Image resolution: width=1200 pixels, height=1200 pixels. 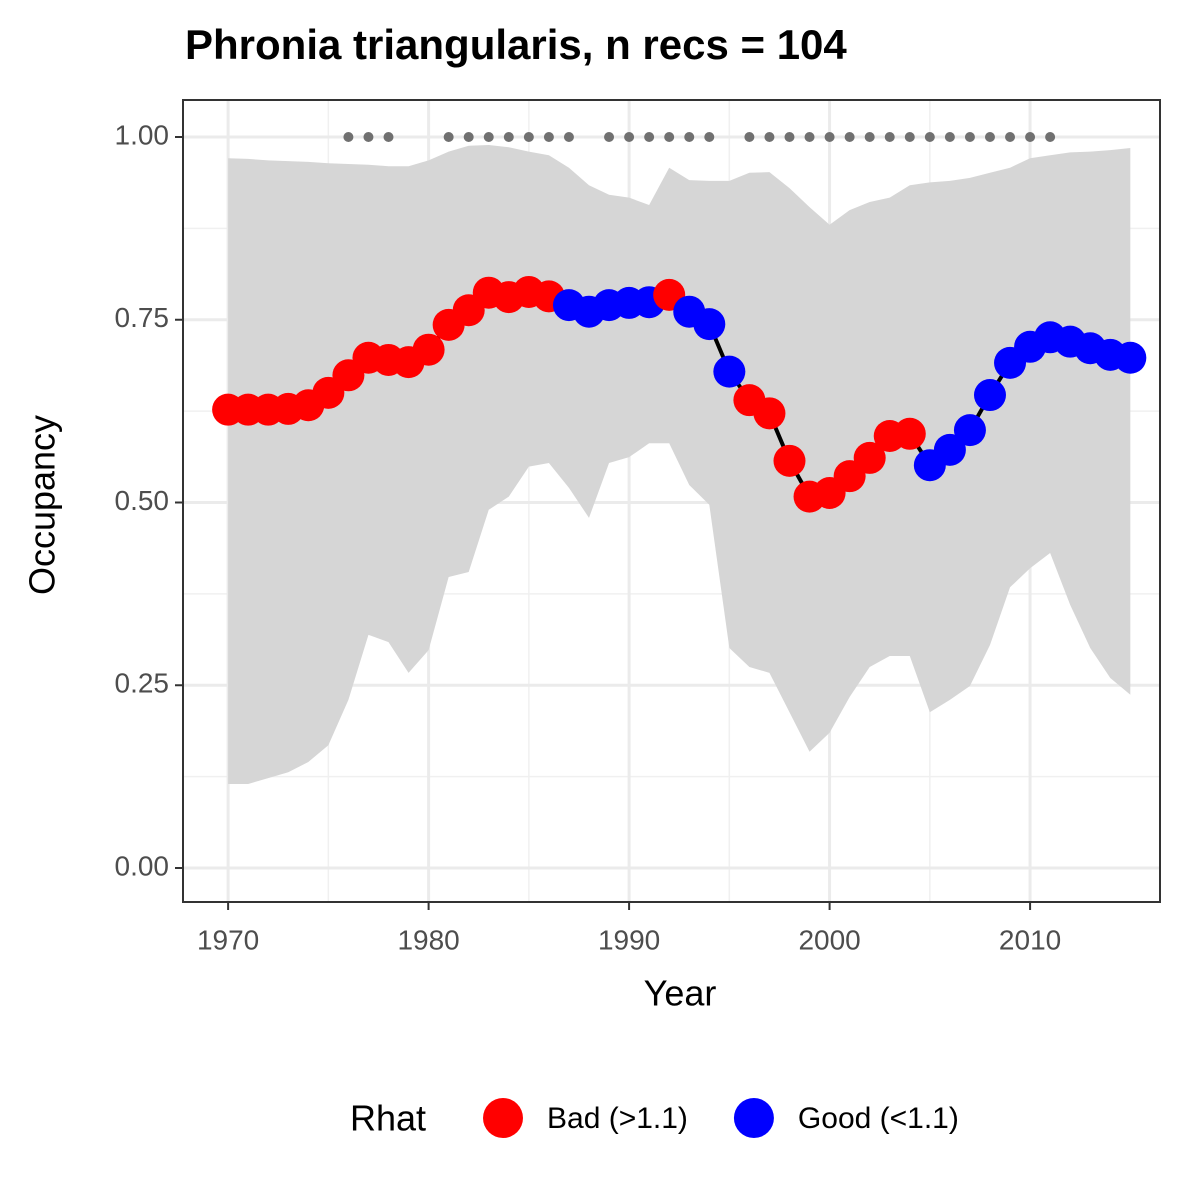 I want to click on chart-title: Phronia triangularis, n recs = 104, so click(x=516, y=44).